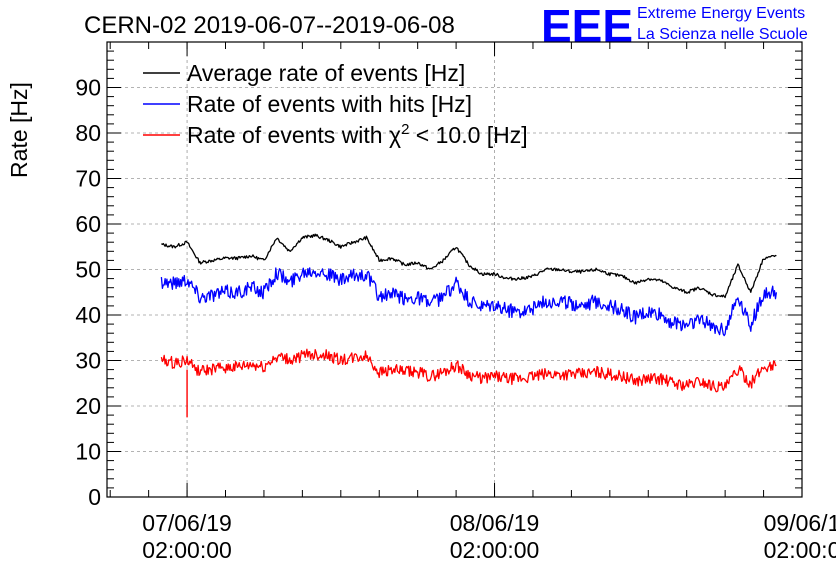  Describe the element at coordinates (469, 302) in the screenshot. I see `series-line-hits` at that location.